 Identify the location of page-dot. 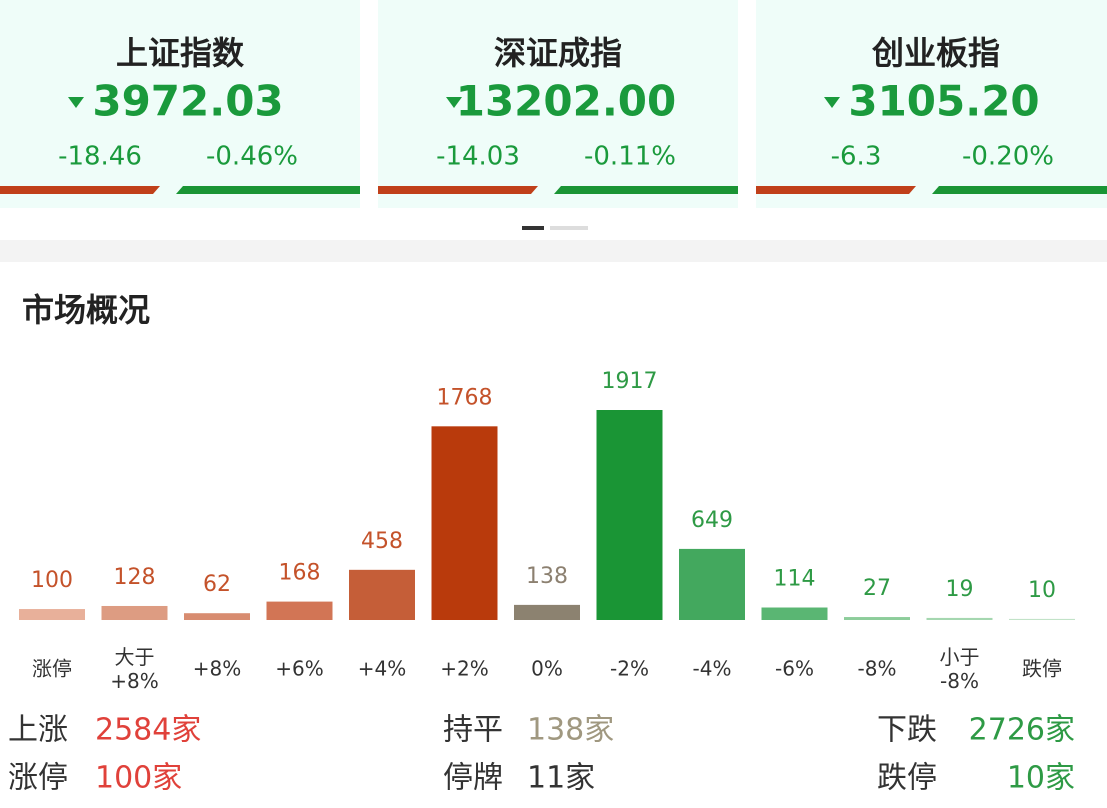
(569, 228).